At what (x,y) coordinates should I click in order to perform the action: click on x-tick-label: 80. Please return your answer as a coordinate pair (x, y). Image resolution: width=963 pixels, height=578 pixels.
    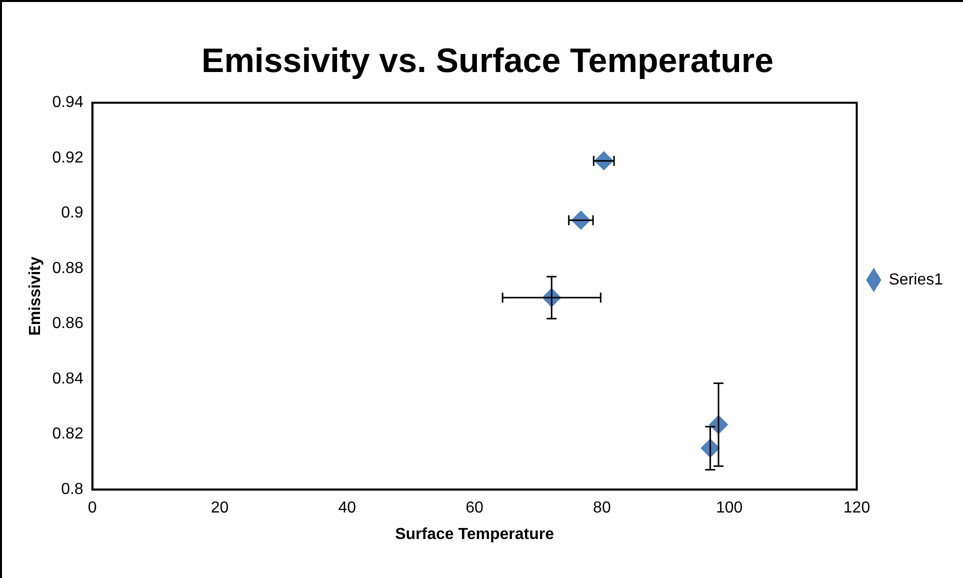
    Looking at the image, I should click on (602, 508).